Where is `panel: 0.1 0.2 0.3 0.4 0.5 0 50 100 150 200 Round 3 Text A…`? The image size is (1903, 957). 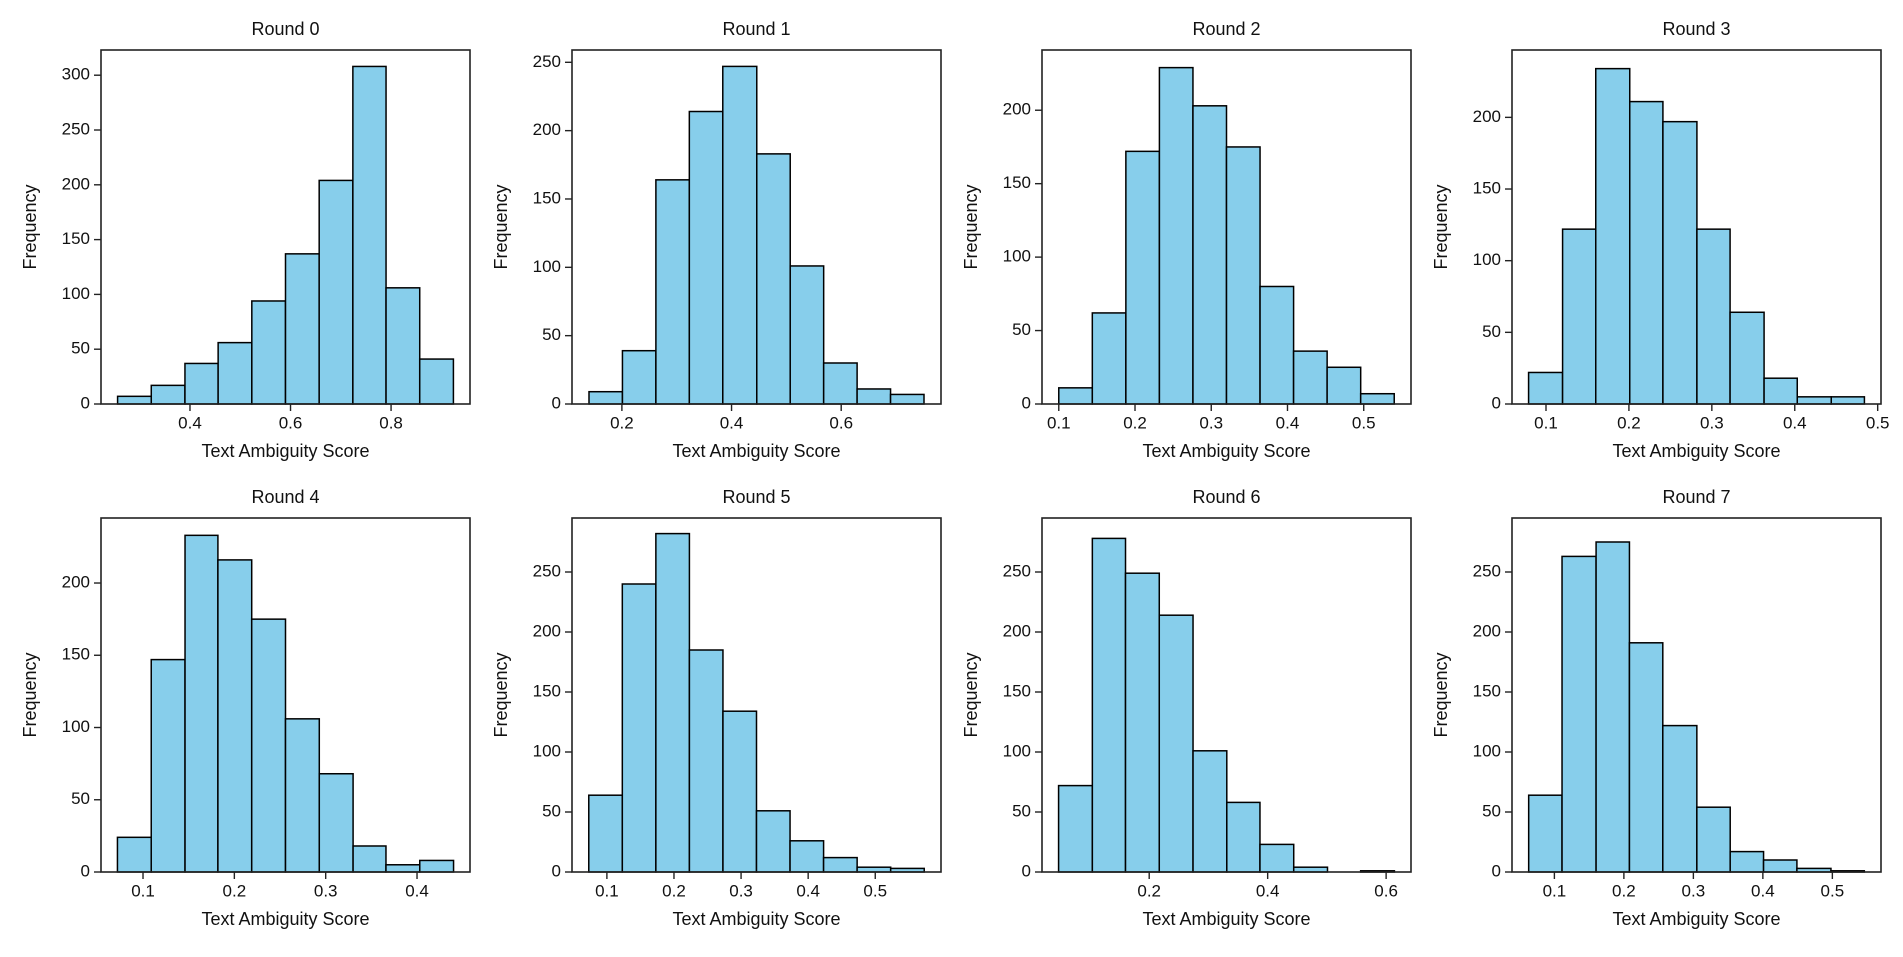 panel: 0.1 0.2 0.3 0.4 0.5 0 50 100 150 200 Round 3 Text A… is located at coordinates (1660, 240).